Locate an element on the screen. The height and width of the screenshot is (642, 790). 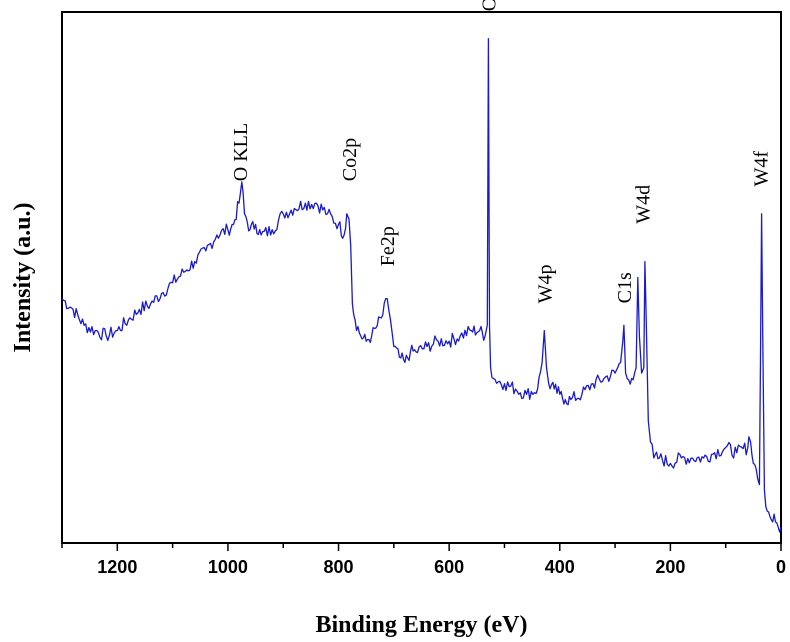
y-axis-title: Intensity (a.u.) is located at coordinates (23, 277).